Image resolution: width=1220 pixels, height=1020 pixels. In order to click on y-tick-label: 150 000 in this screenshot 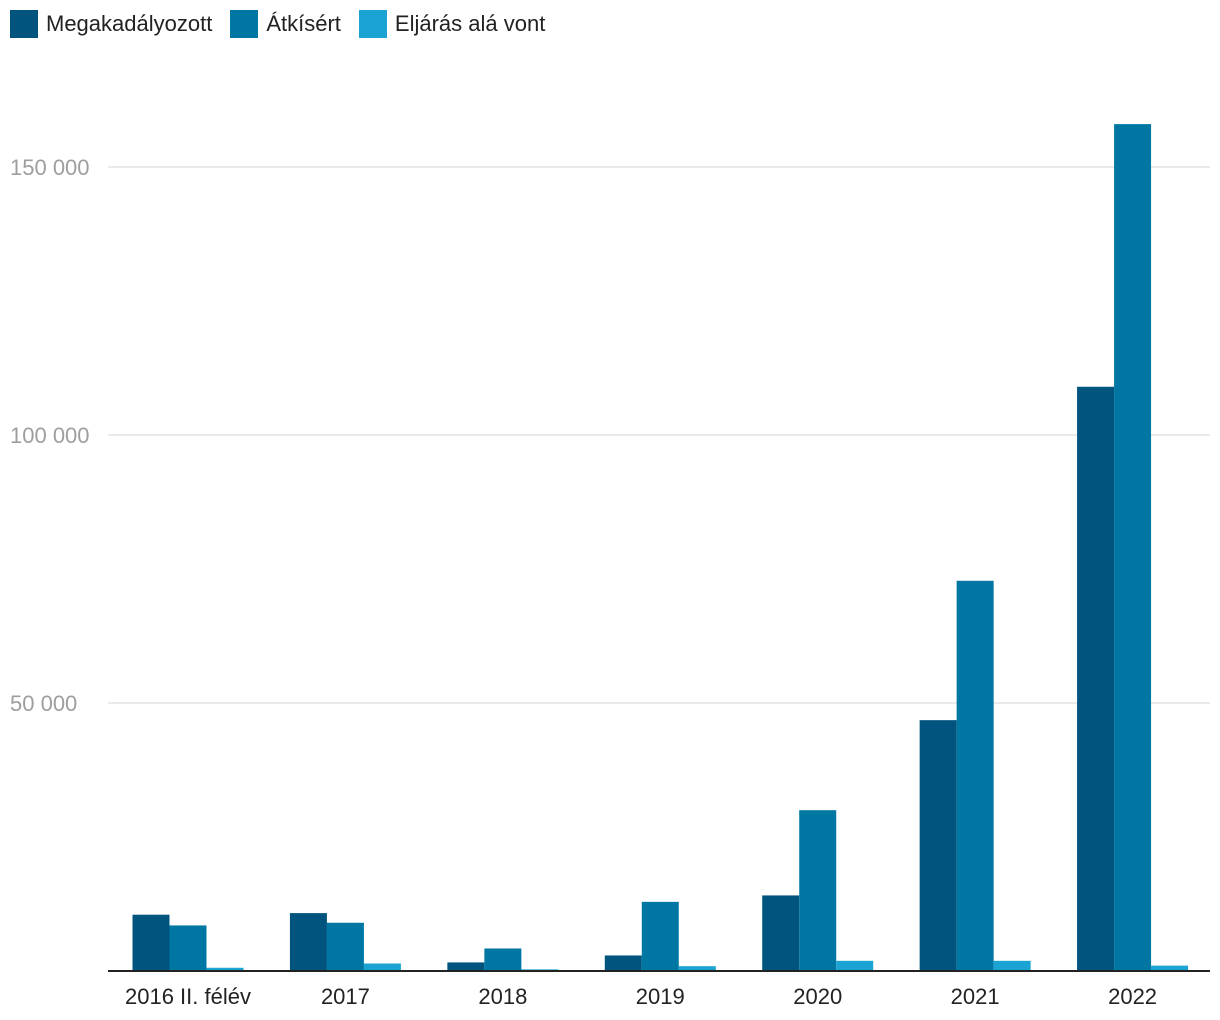, I will do `click(50, 167)`.